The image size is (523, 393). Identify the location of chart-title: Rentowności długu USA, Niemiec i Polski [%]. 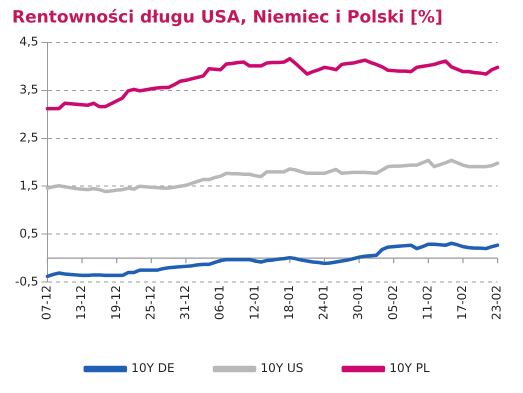
(227, 18).